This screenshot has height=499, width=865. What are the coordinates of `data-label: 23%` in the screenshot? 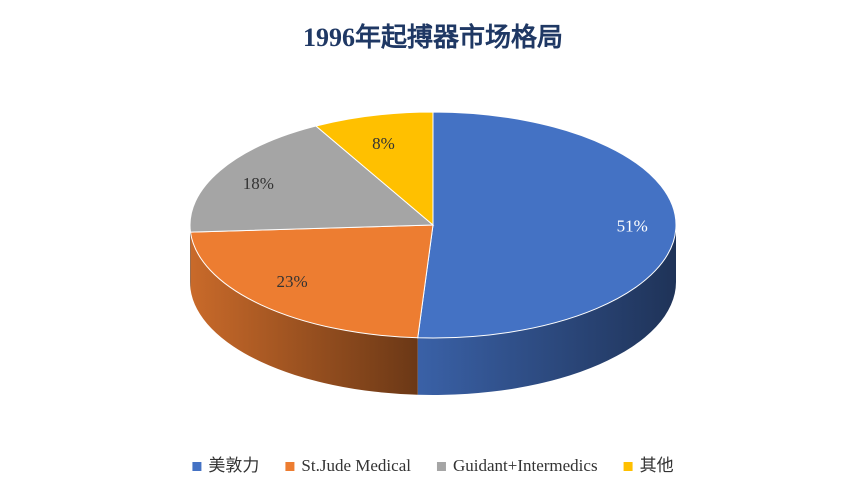 It's located at (292, 281).